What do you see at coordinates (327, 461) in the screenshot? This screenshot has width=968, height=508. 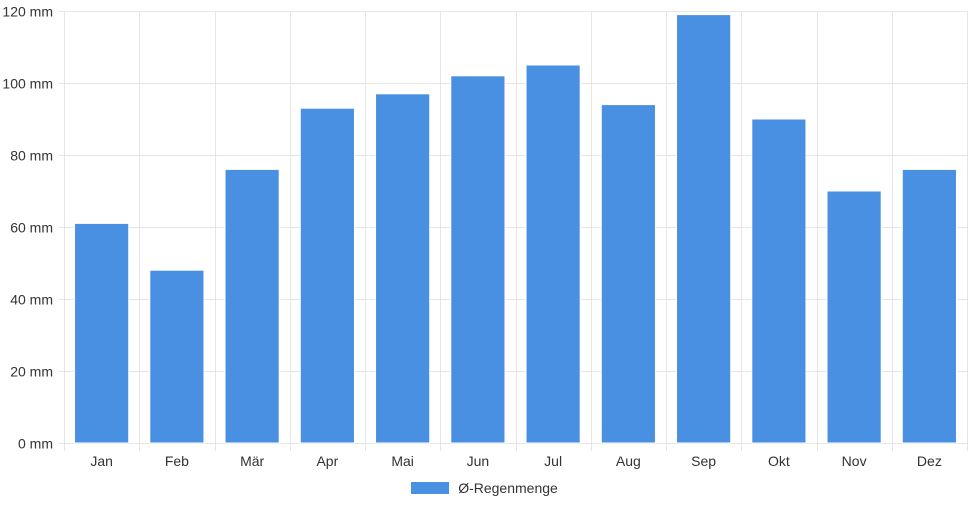 I see `x-tick-label: Apr` at bounding box center [327, 461].